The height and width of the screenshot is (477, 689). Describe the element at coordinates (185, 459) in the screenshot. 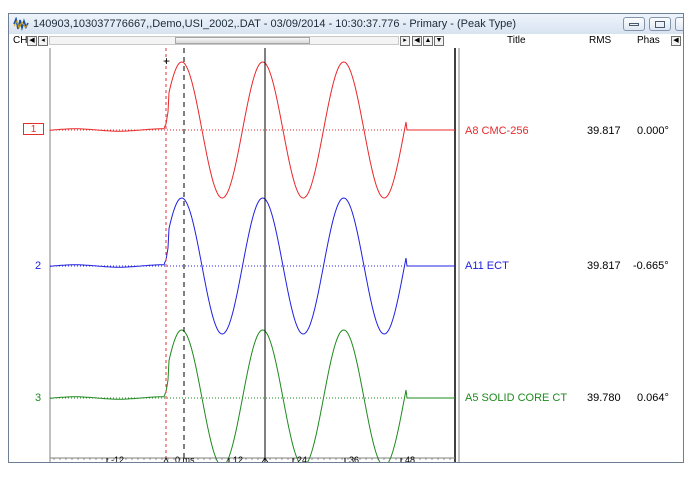

I see `time-zero-label: 0 ms` at that location.